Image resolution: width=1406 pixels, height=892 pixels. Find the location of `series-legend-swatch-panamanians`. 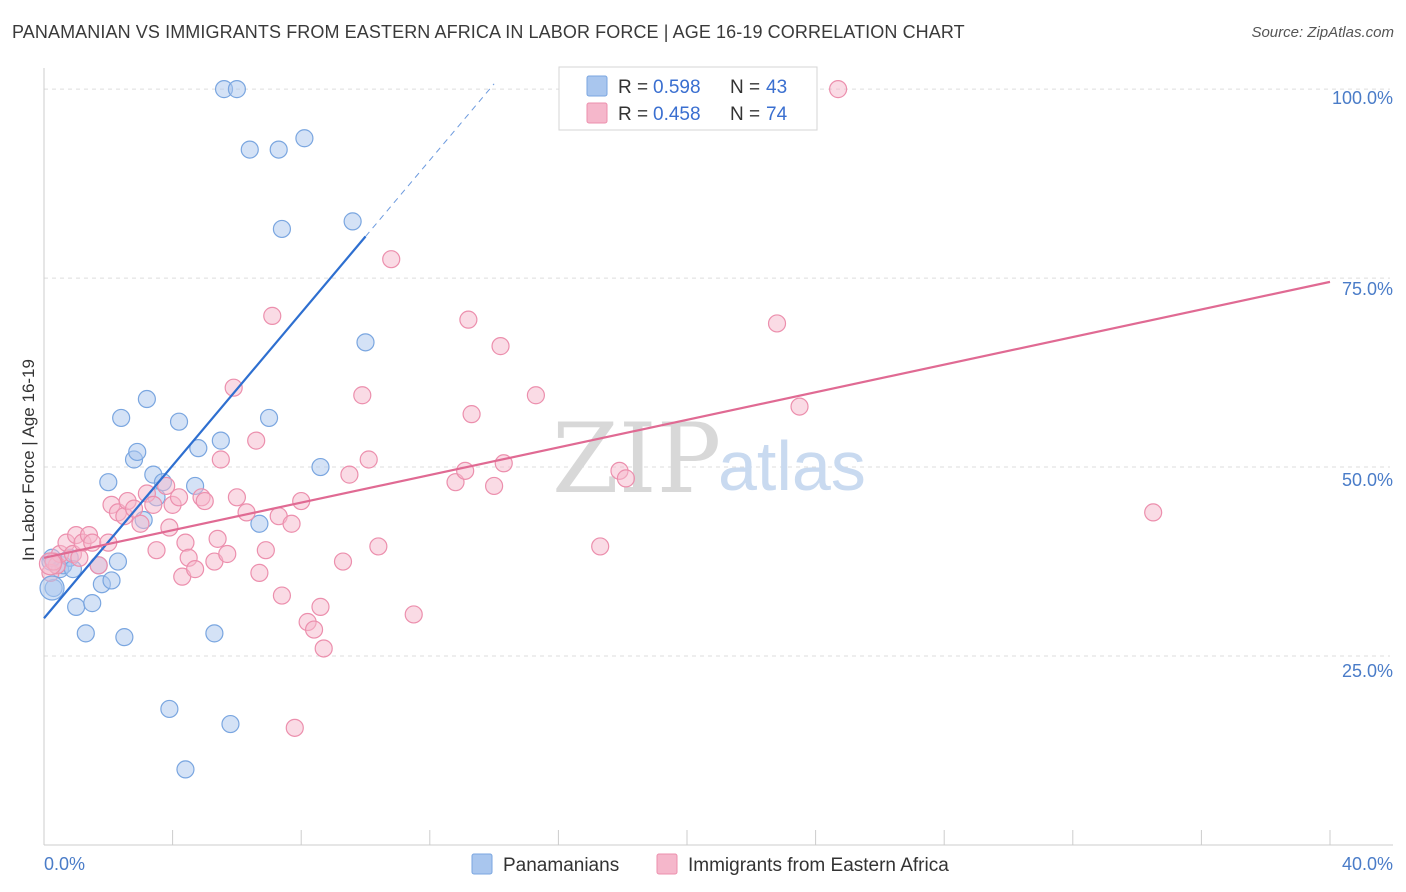

series-legend-swatch-panamanians is located at coordinates (482, 864).